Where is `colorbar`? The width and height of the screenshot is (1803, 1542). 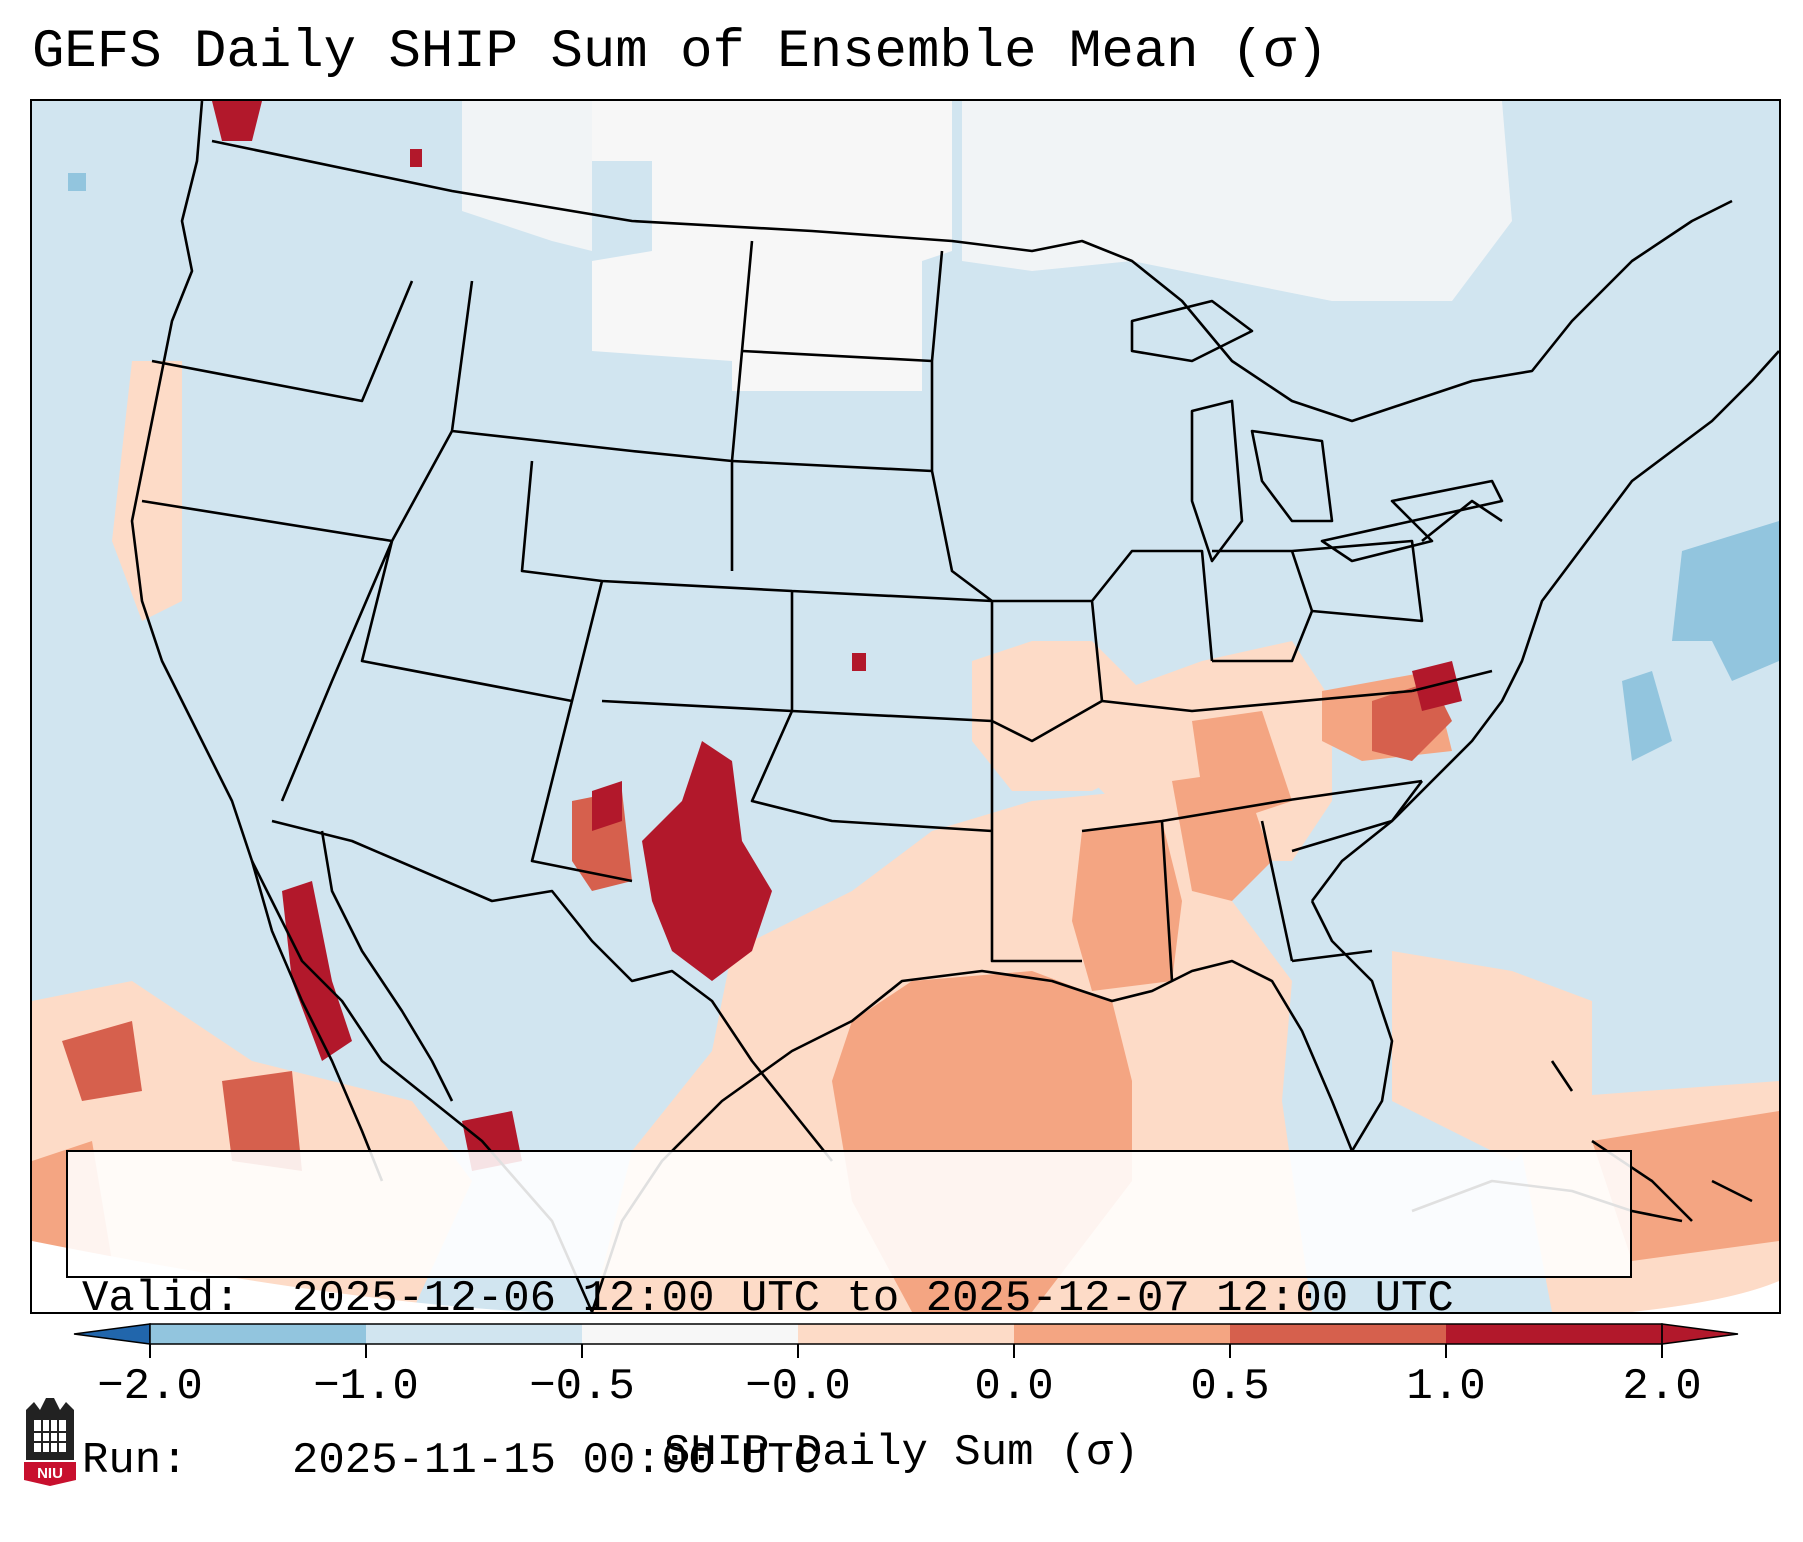
colorbar is located at coordinates (901, 1346).